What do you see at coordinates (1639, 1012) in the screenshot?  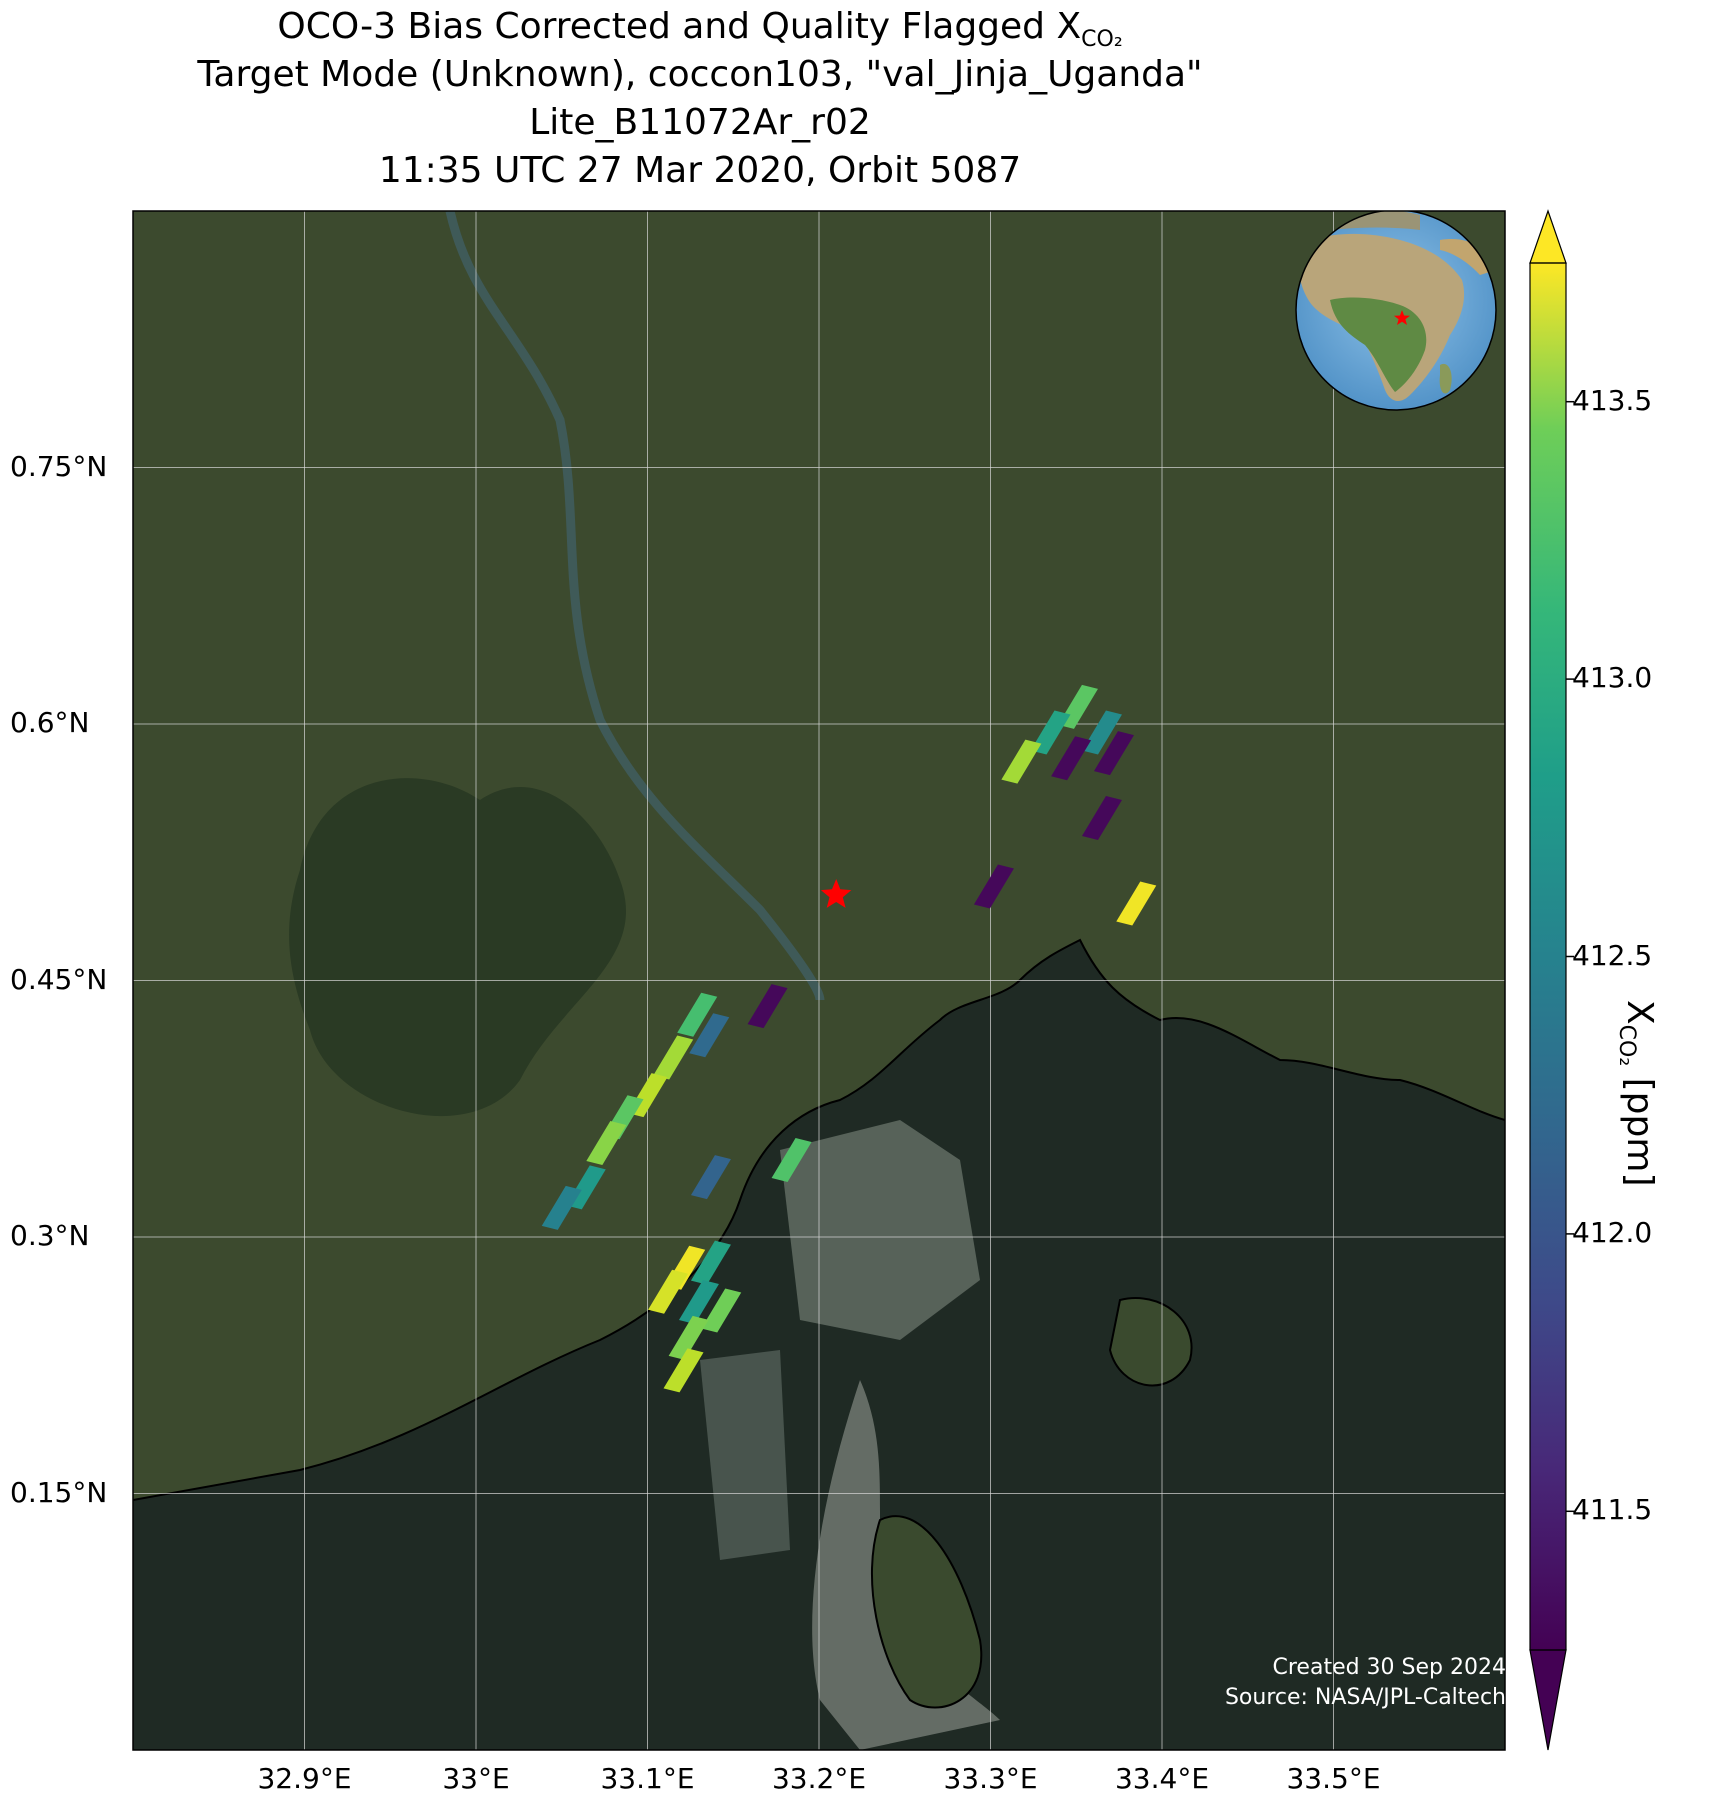 I see `colorbar-title-main: X` at bounding box center [1639, 1012].